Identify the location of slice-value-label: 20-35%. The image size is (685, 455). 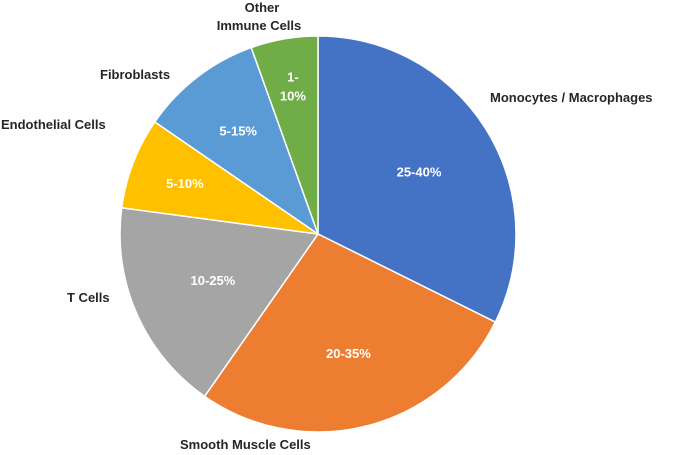
(348, 353).